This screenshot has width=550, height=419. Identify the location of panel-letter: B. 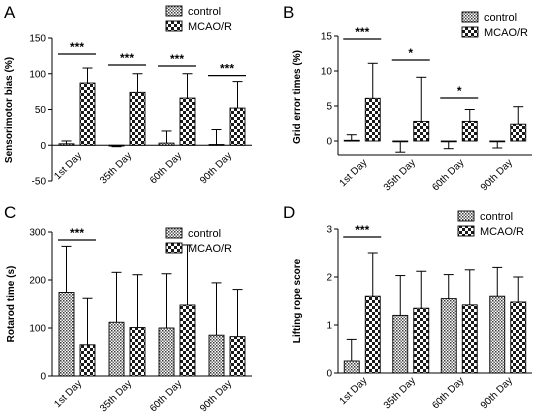
(288, 12).